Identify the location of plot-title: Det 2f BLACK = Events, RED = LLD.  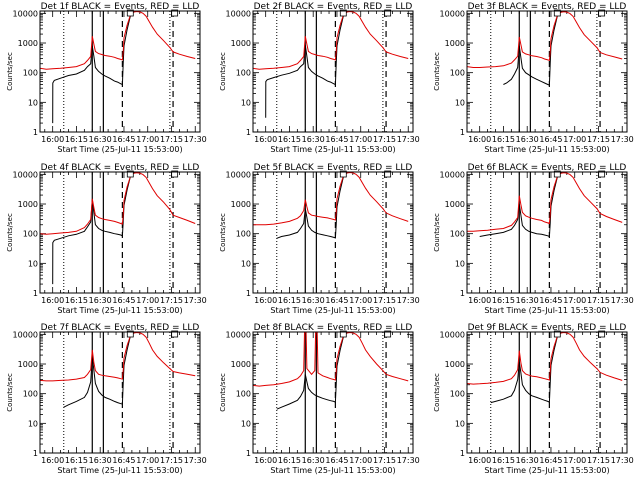
(333, 7).